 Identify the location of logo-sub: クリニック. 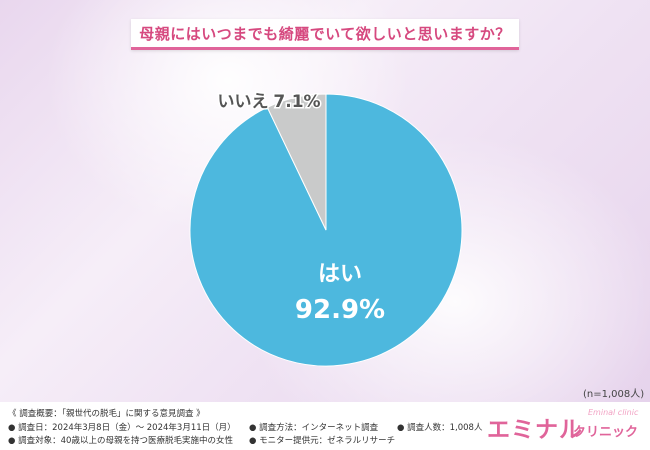
(606, 432).